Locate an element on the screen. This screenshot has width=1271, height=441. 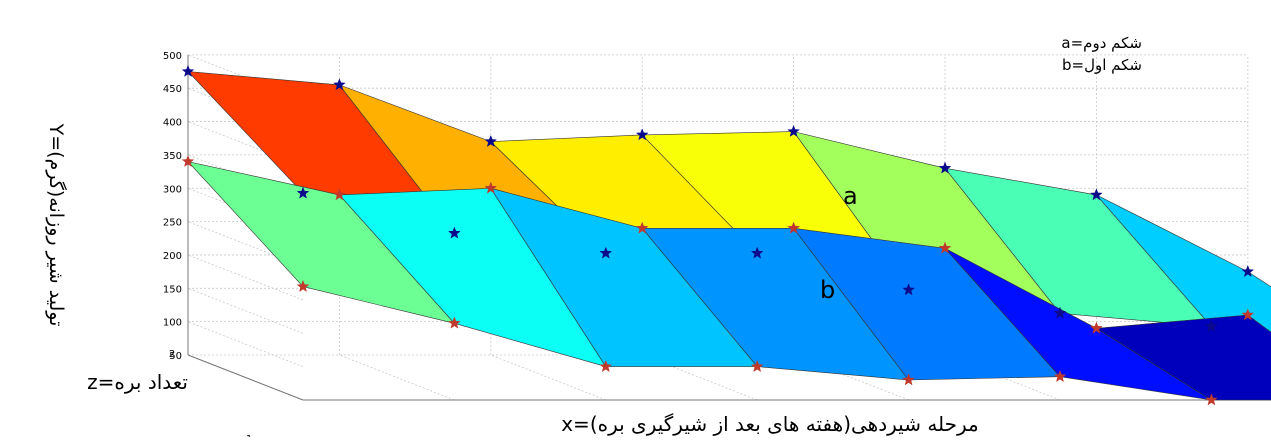
y-tick-label: 500 is located at coordinates (172, 56).